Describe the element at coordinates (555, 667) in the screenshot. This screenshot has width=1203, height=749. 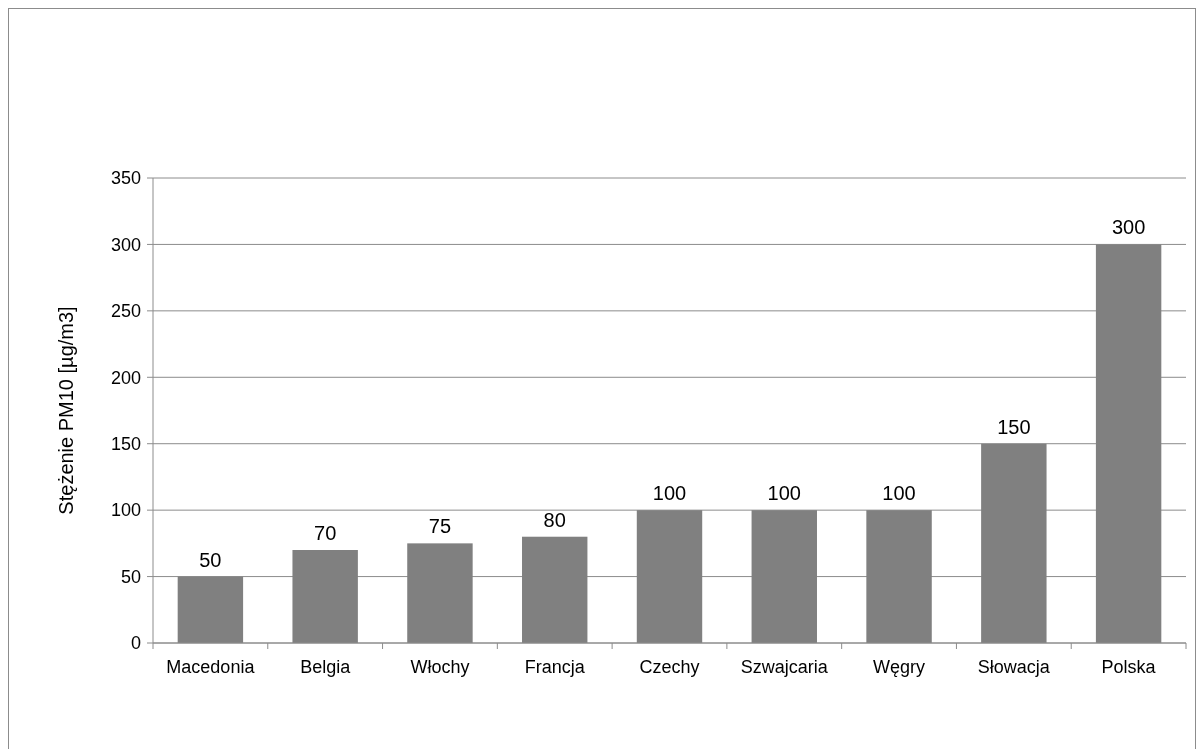
I see `x-tick-label: Francja` at that location.